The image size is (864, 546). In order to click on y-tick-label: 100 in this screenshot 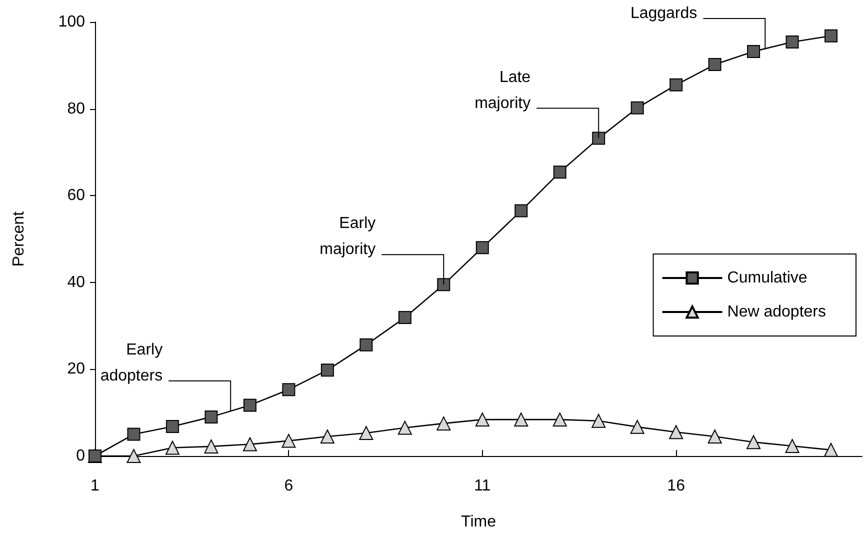, I will do `click(72, 22)`.